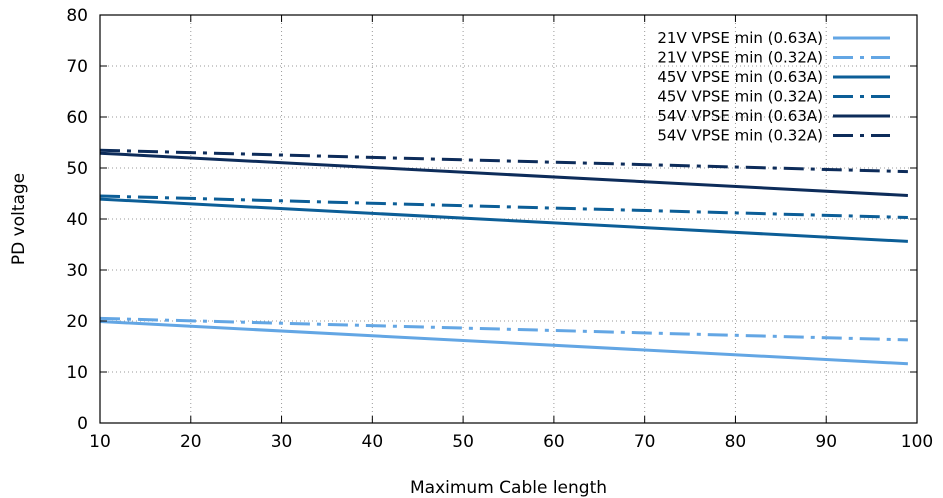  I want to click on x-tick-label: 20, so click(191, 442).